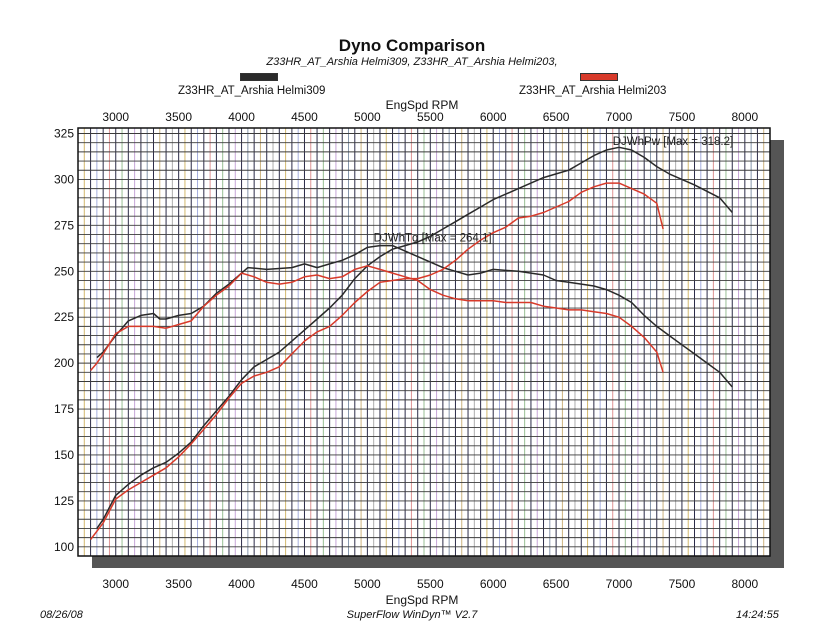 The height and width of the screenshot is (637, 824). What do you see at coordinates (556, 584) in the screenshot?
I see `x-tick-label-bottom: 6500` at bounding box center [556, 584].